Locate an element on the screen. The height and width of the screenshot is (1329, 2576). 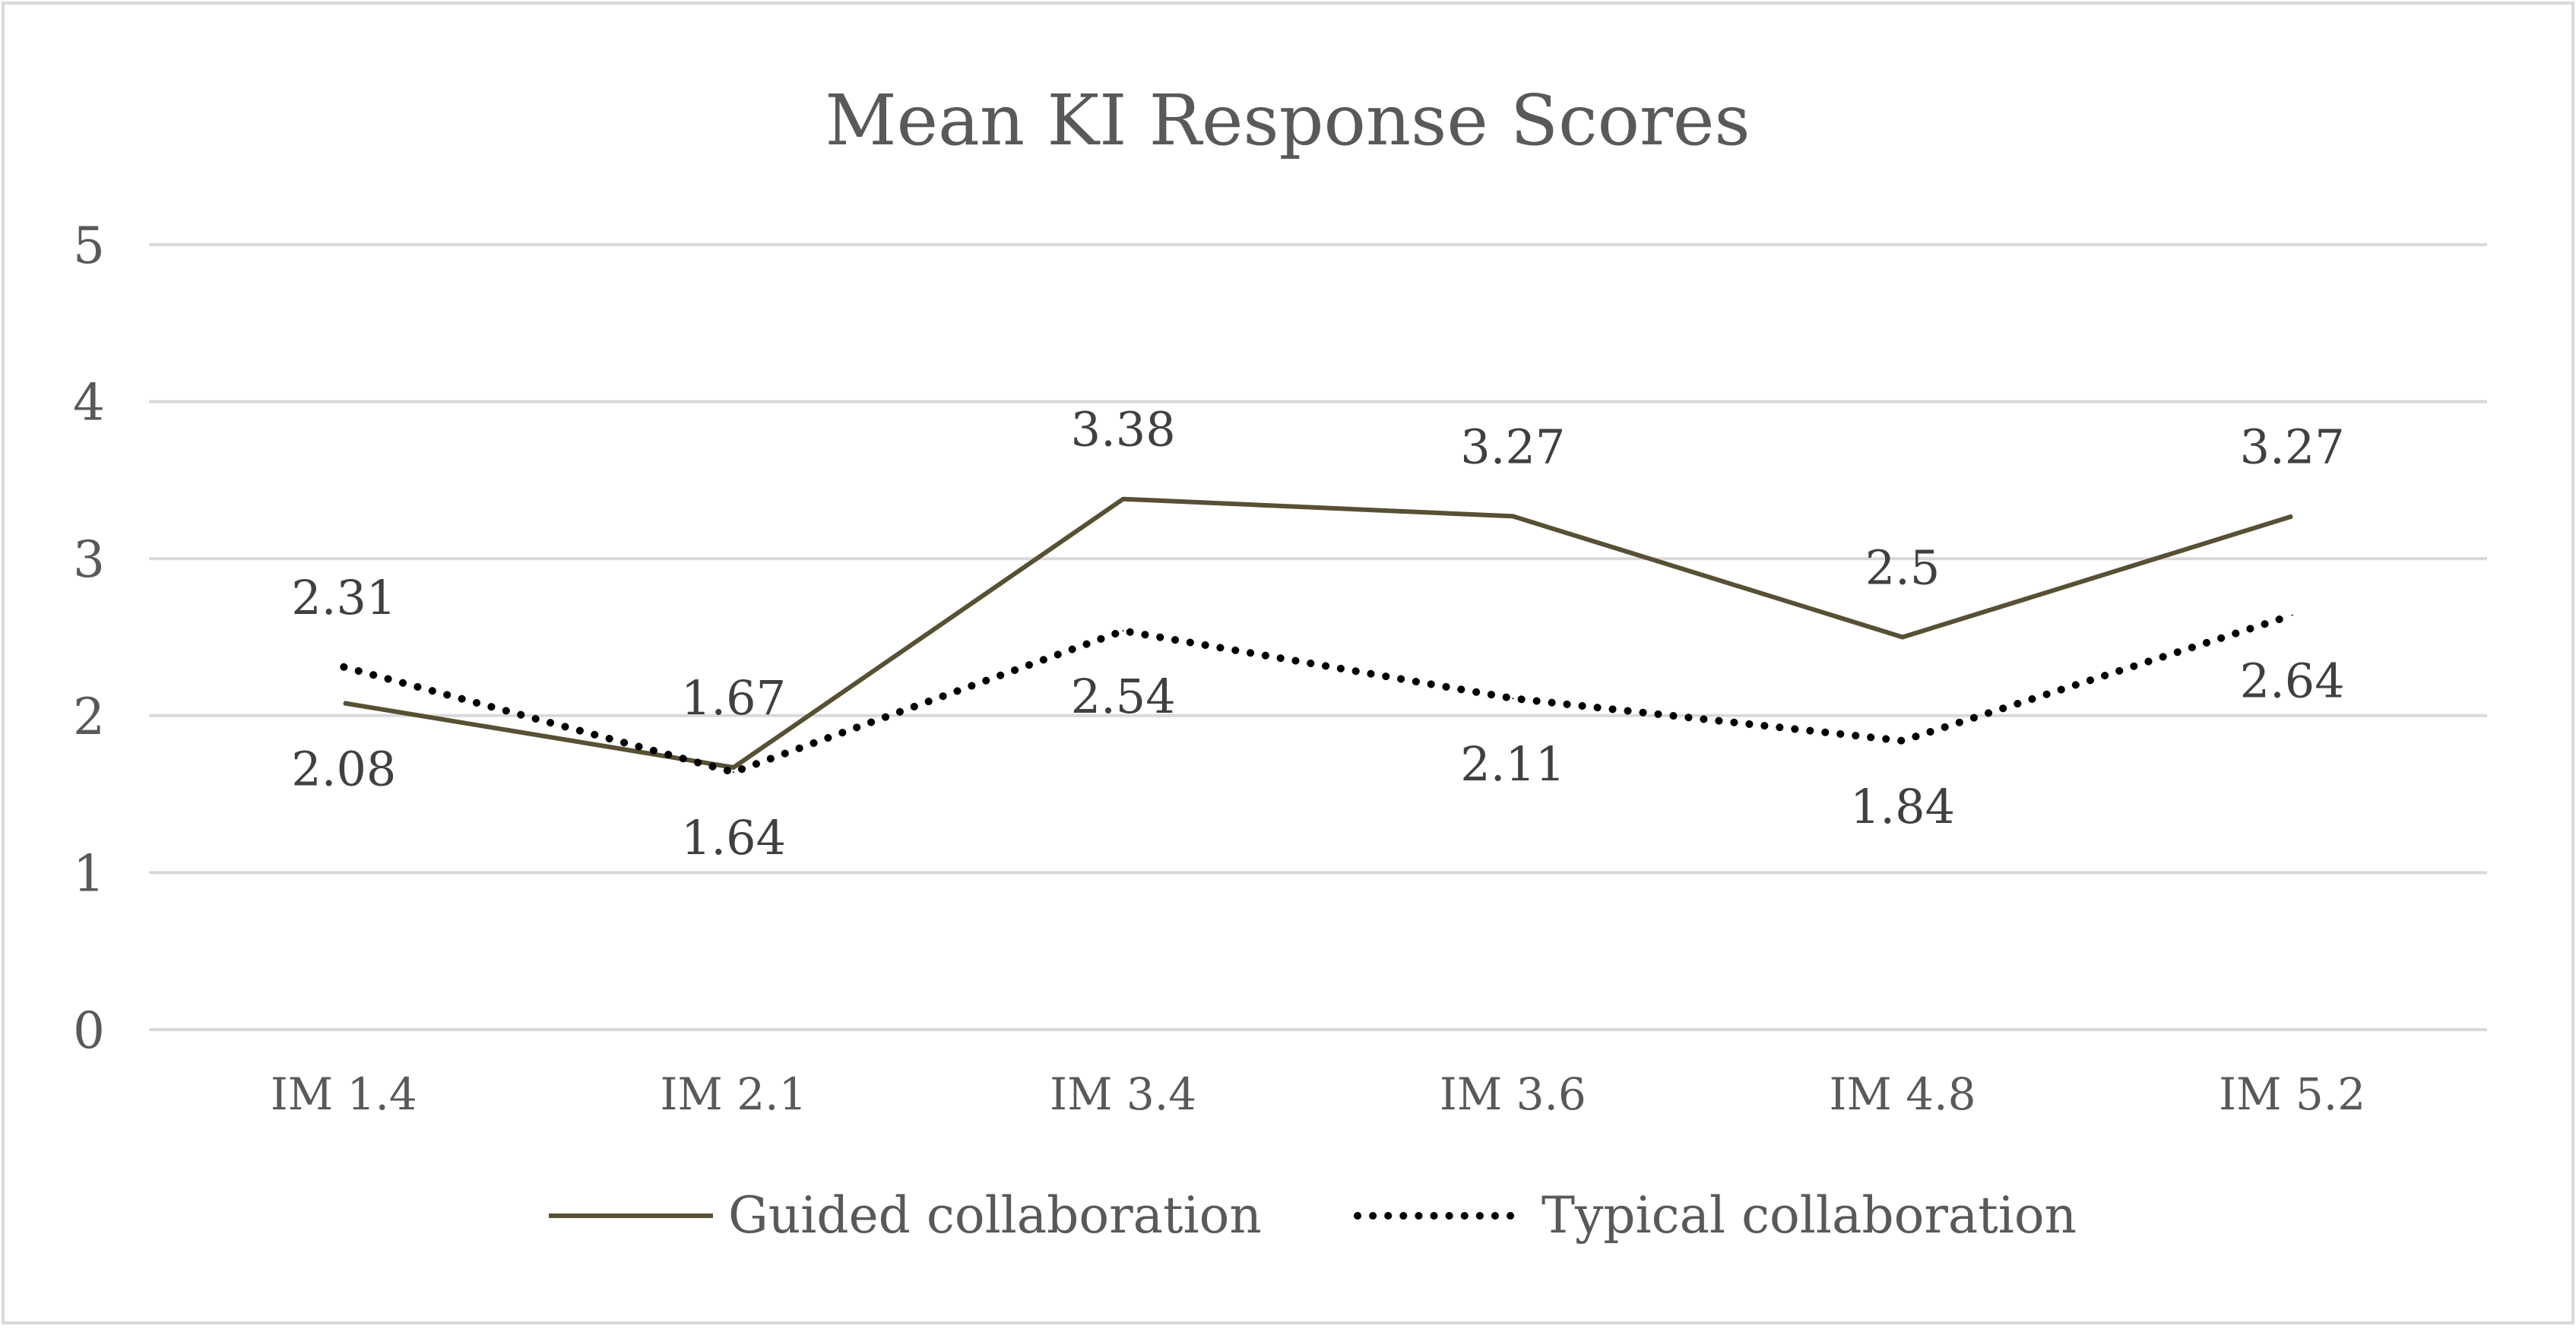
legend-label-guided: Guided collaboration is located at coordinates (995, 1215).